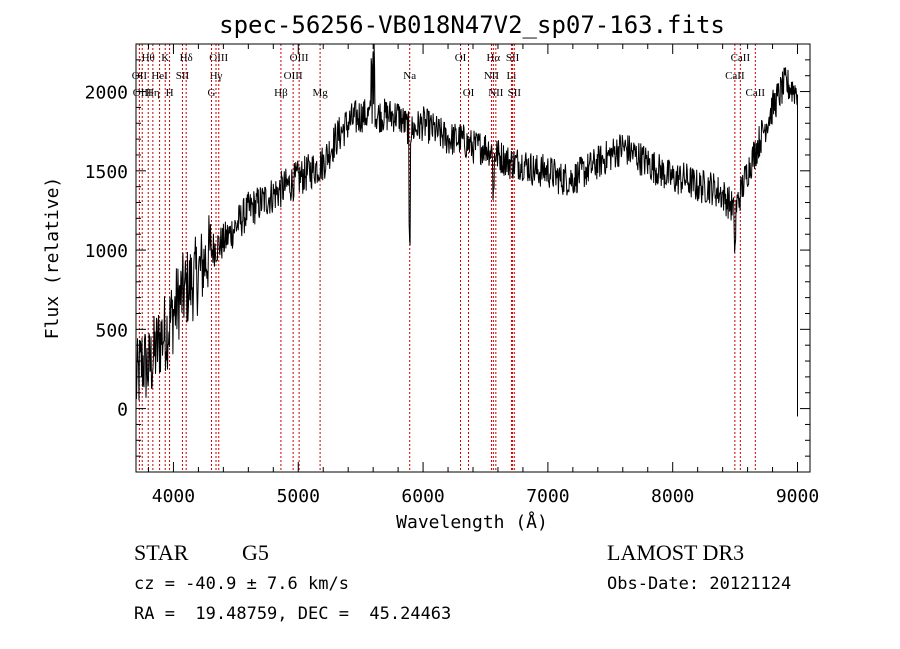 This screenshot has width=900, height=649. Describe the element at coordinates (106, 93) in the screenshot. I see `y-tick-label: 2000` at that location.